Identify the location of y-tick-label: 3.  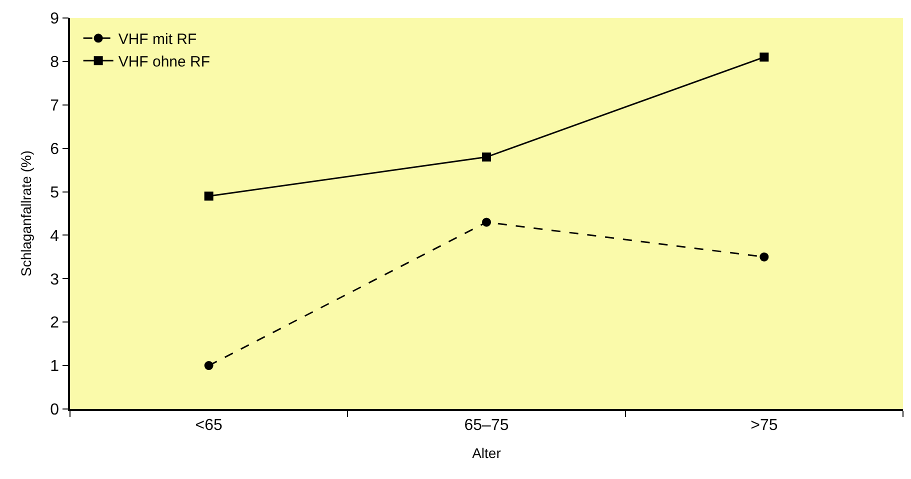
(55, 279).